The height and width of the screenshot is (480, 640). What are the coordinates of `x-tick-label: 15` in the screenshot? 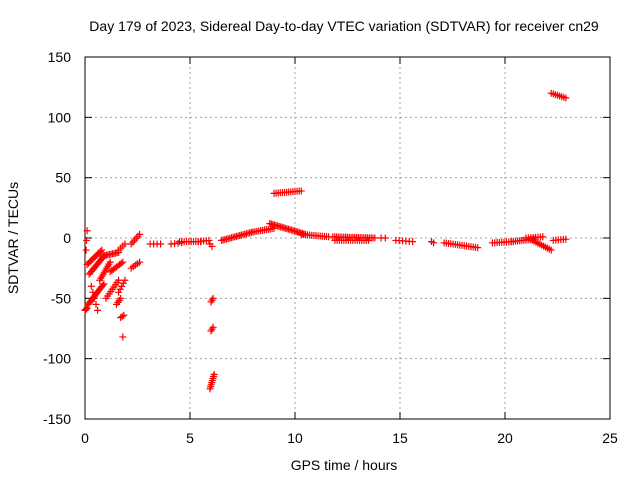 It's located at (400, 438).